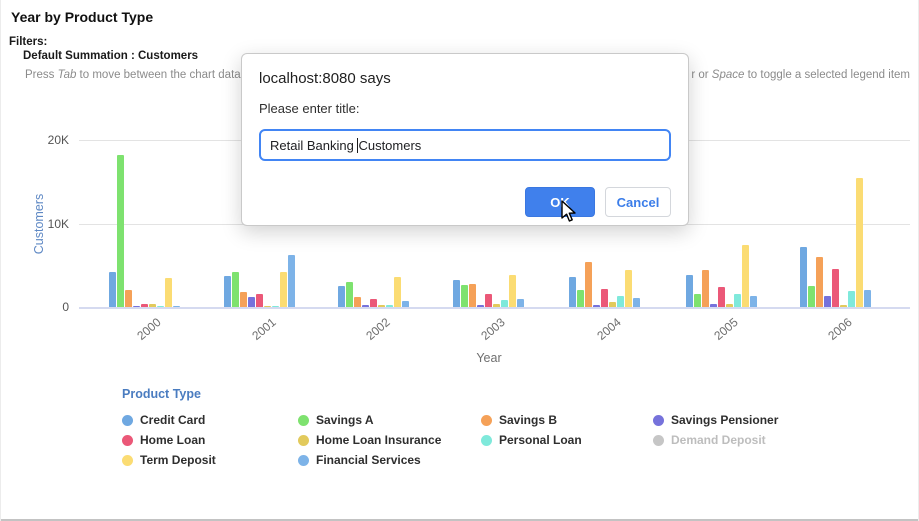  I want to click on bar-home-loan-2001, so click(259, 300).